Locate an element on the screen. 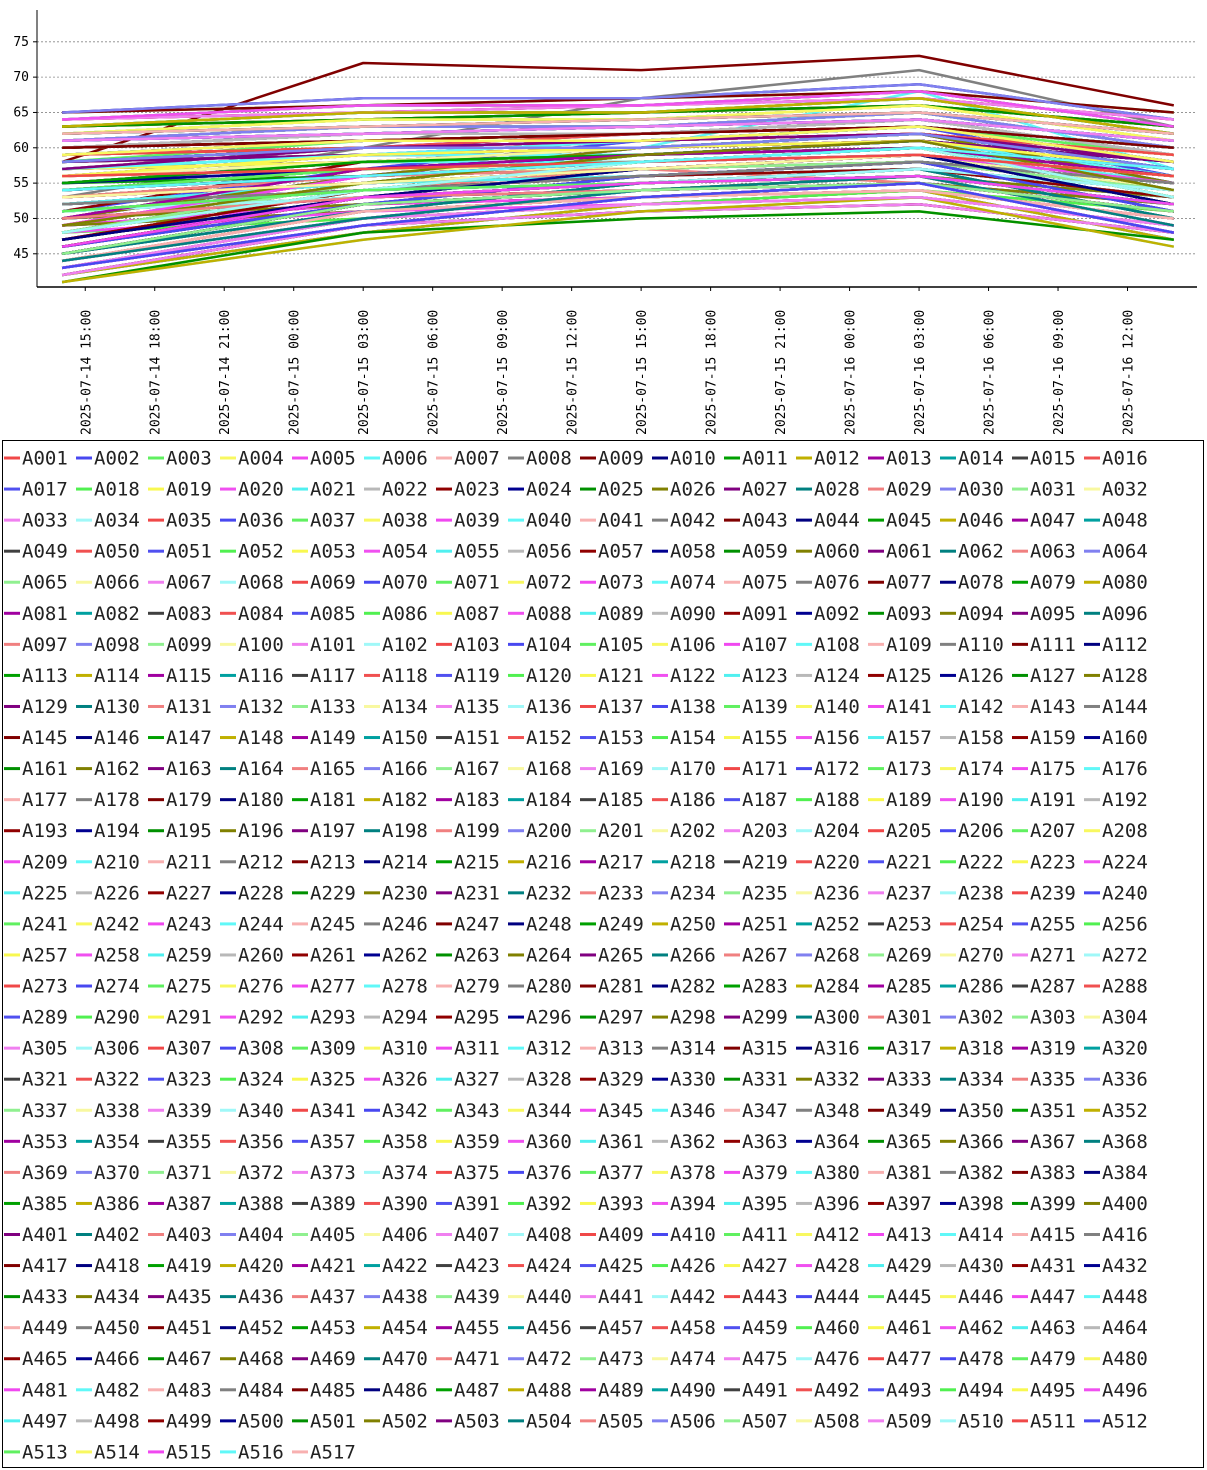 This screenshot has width=1207, height=1470. legend-label: A241 is located at coordinates (45, 924).